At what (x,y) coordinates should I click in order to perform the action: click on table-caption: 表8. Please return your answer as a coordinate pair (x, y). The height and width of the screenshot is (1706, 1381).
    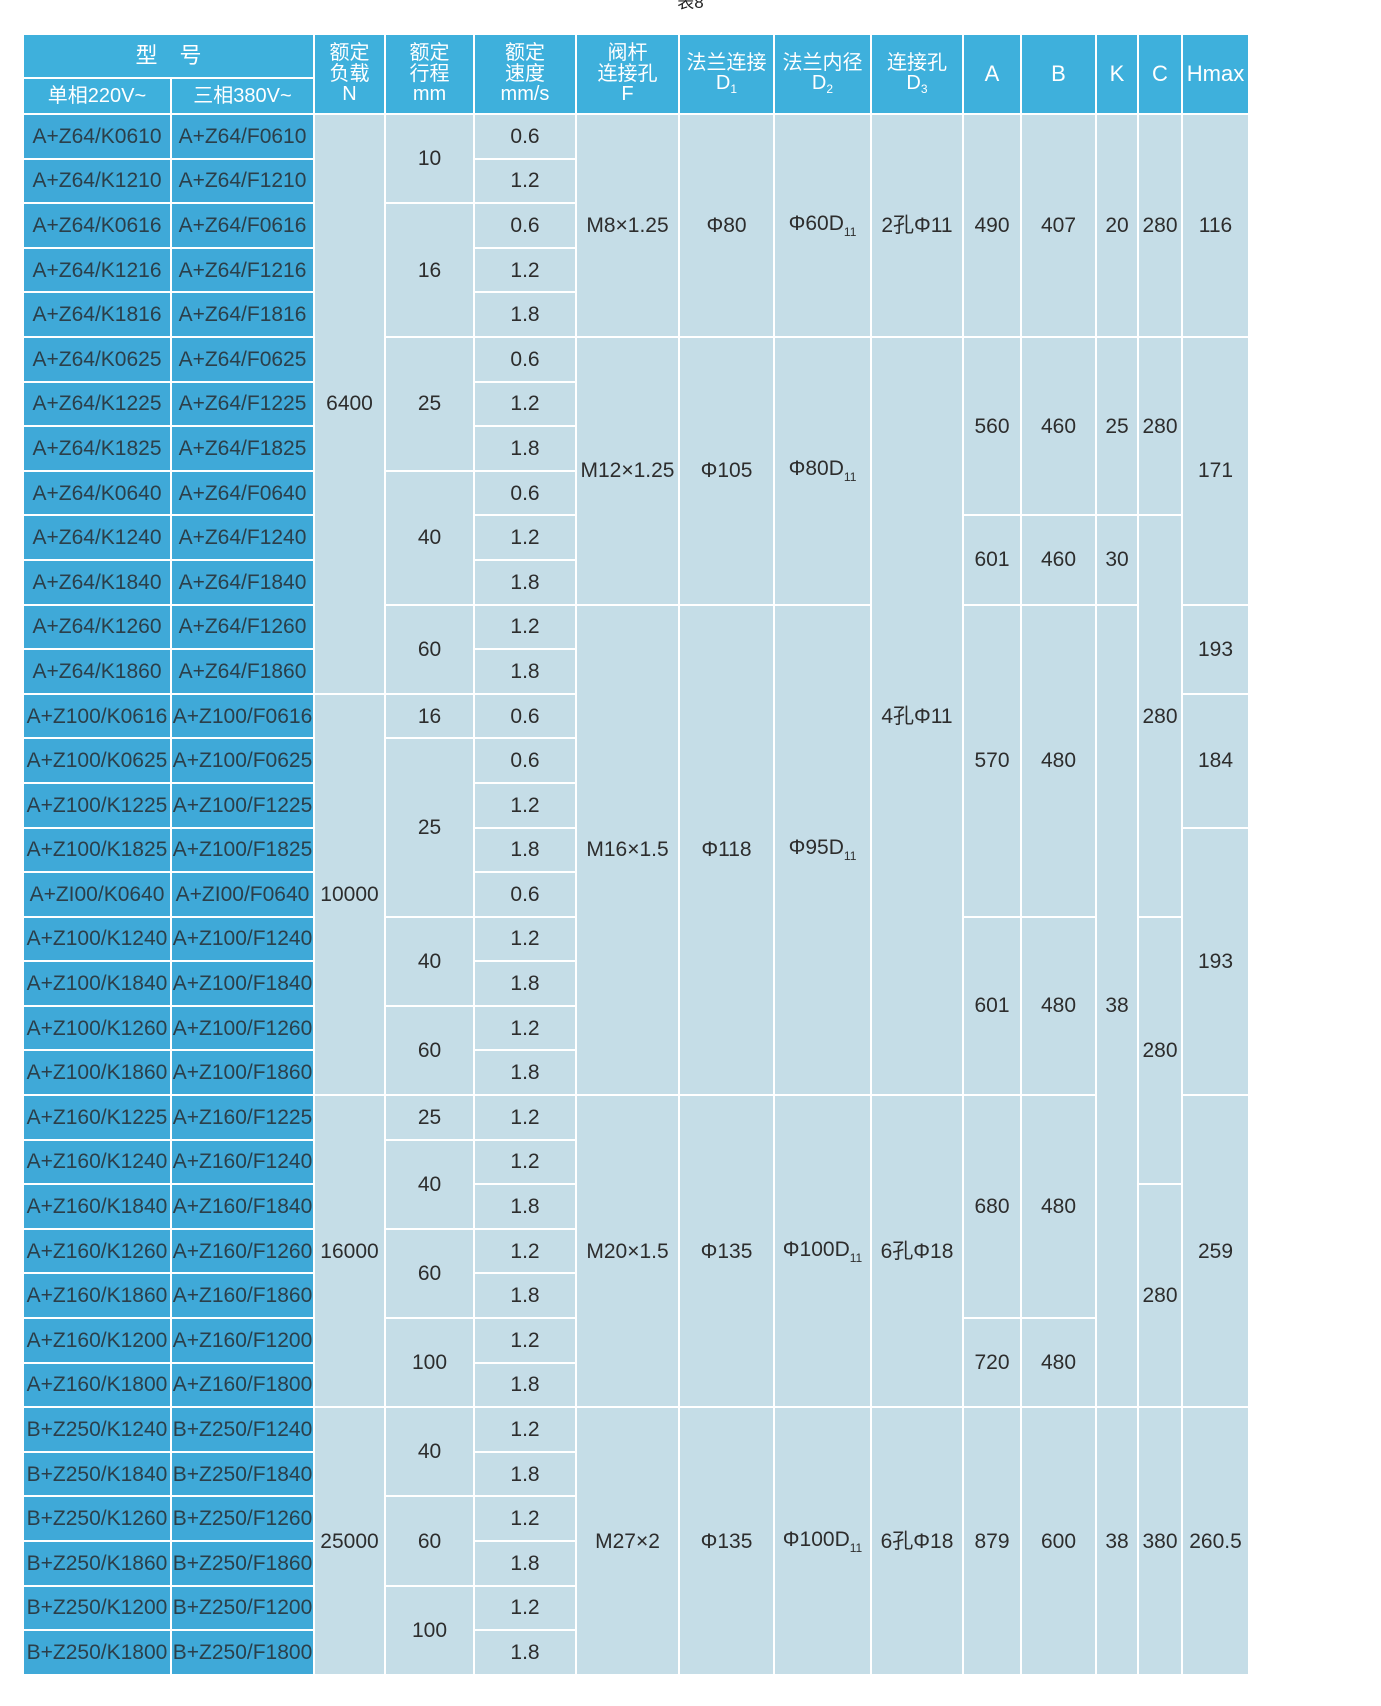
    Looking at the image, I should click on (690, 6).